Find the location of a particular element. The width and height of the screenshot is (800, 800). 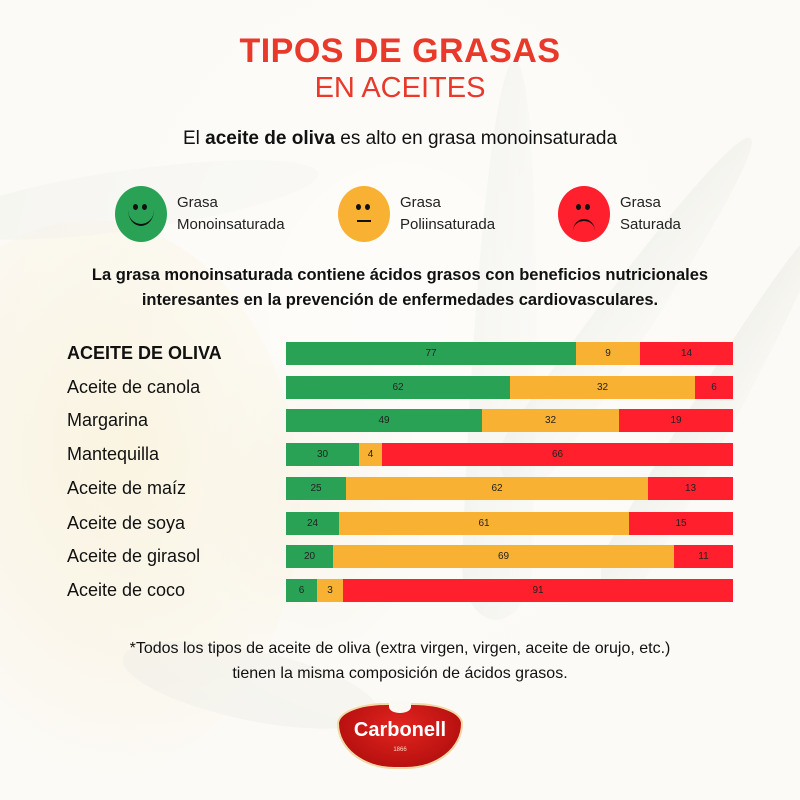

stacked-bar: 62 32 6 is located at coordinates (509, 387).